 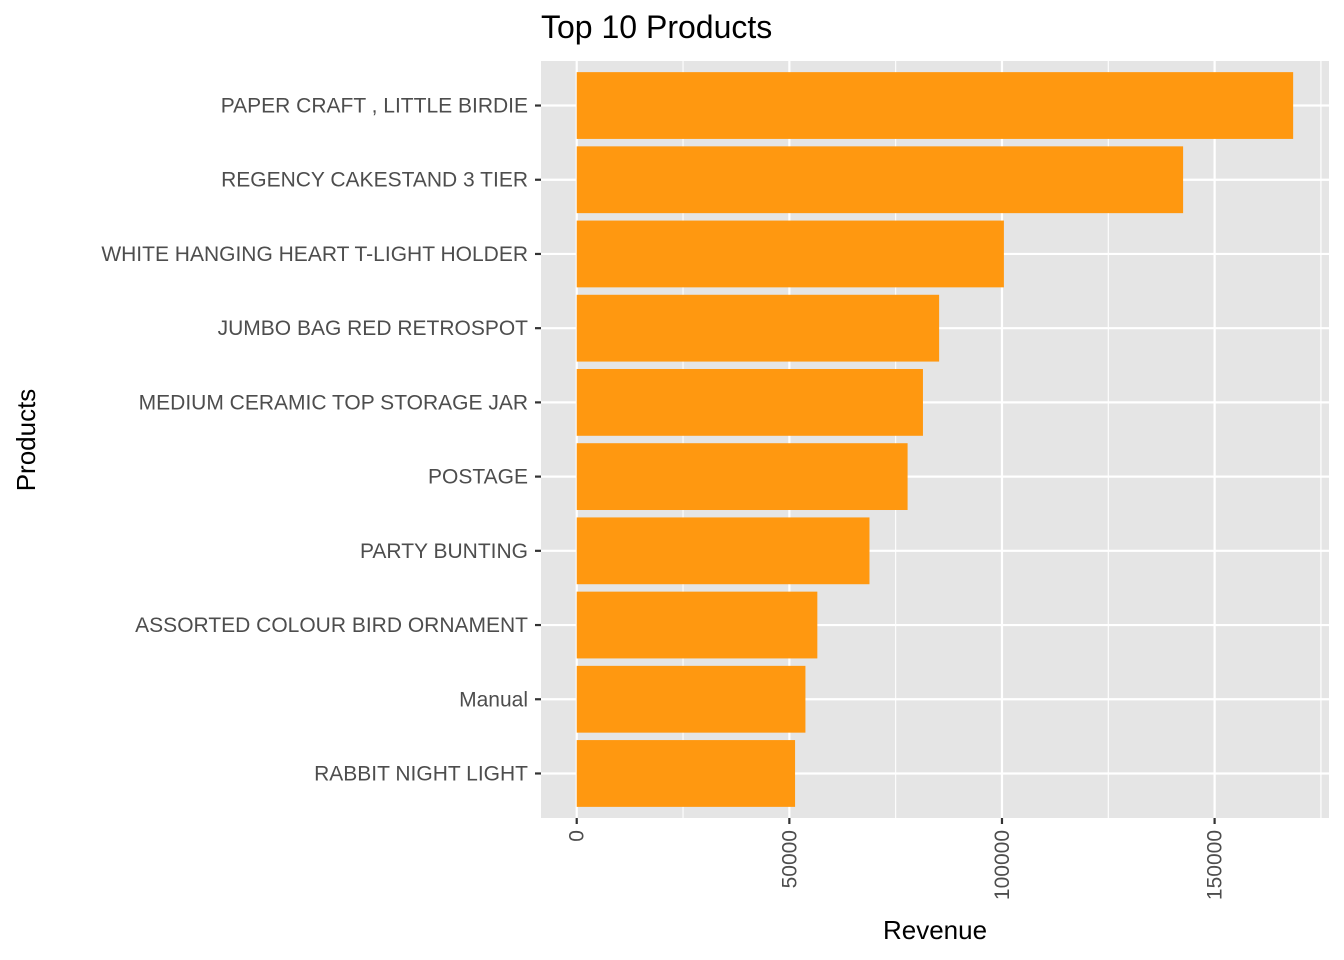 I want to click on y-tick-label: POSTAGE, so click(x=478, y=477).